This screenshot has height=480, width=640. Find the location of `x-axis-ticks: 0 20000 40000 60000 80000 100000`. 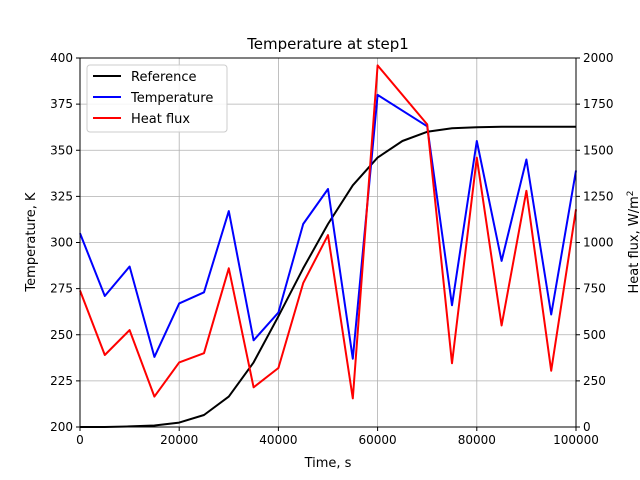

x-axis-ticks: 0 20000 40000 60000 80000 100000 is located at coordinates (337, 437).